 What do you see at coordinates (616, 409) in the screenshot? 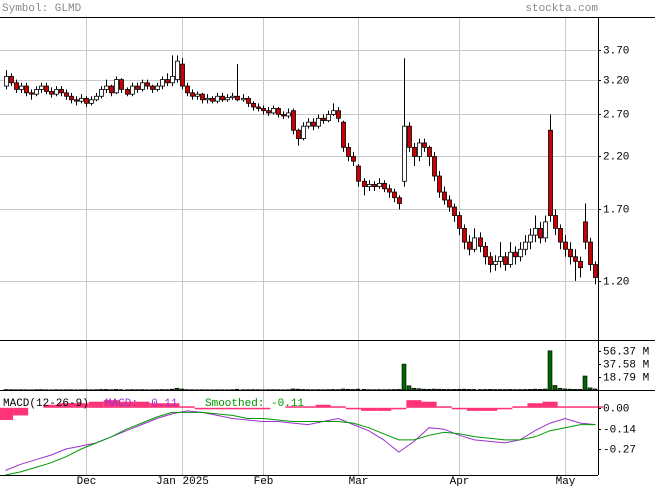
I see `y-tick-label: 0.00` at bounding box center [616, 409].